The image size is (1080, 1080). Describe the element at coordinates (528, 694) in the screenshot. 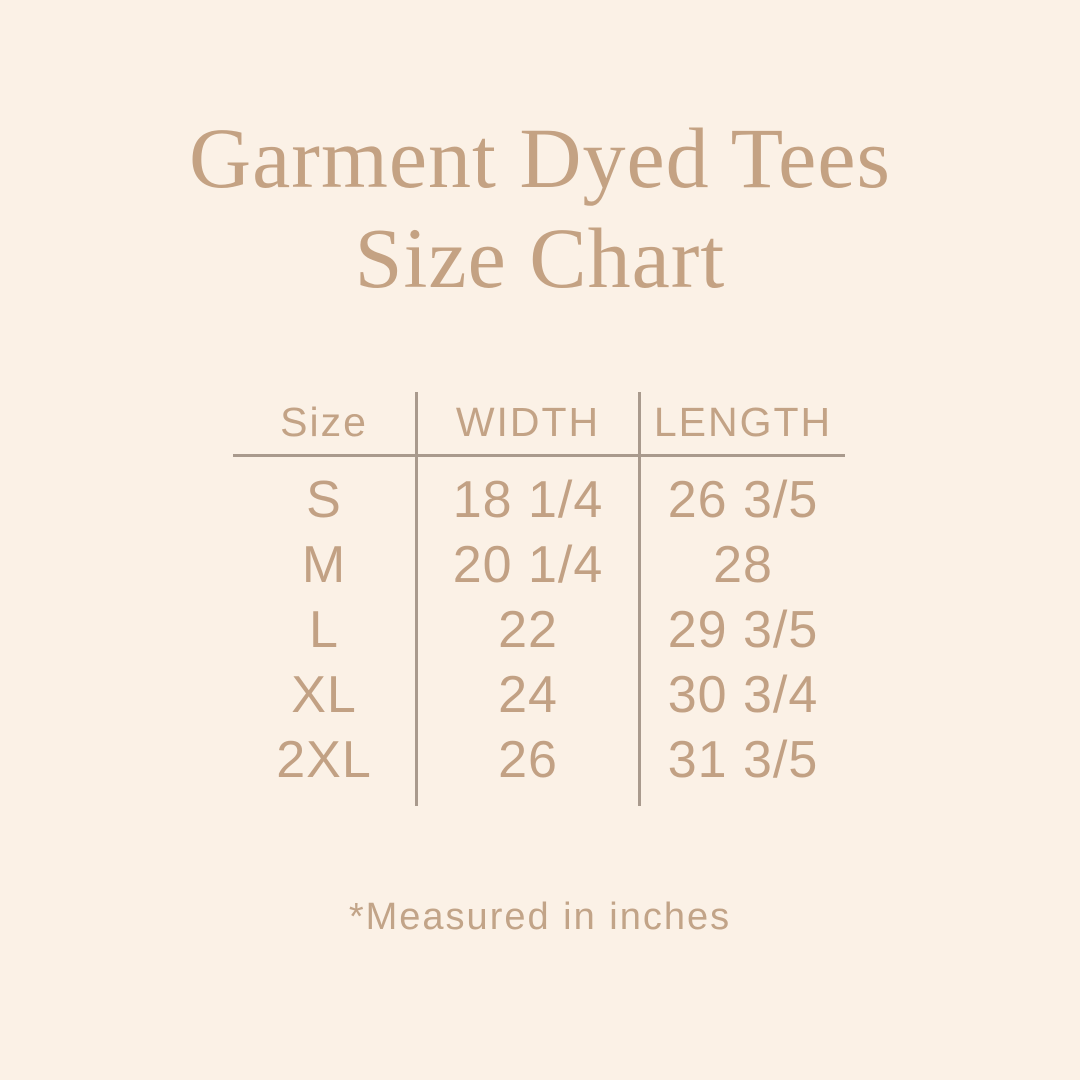

I see `width-cell: 24` at that location.